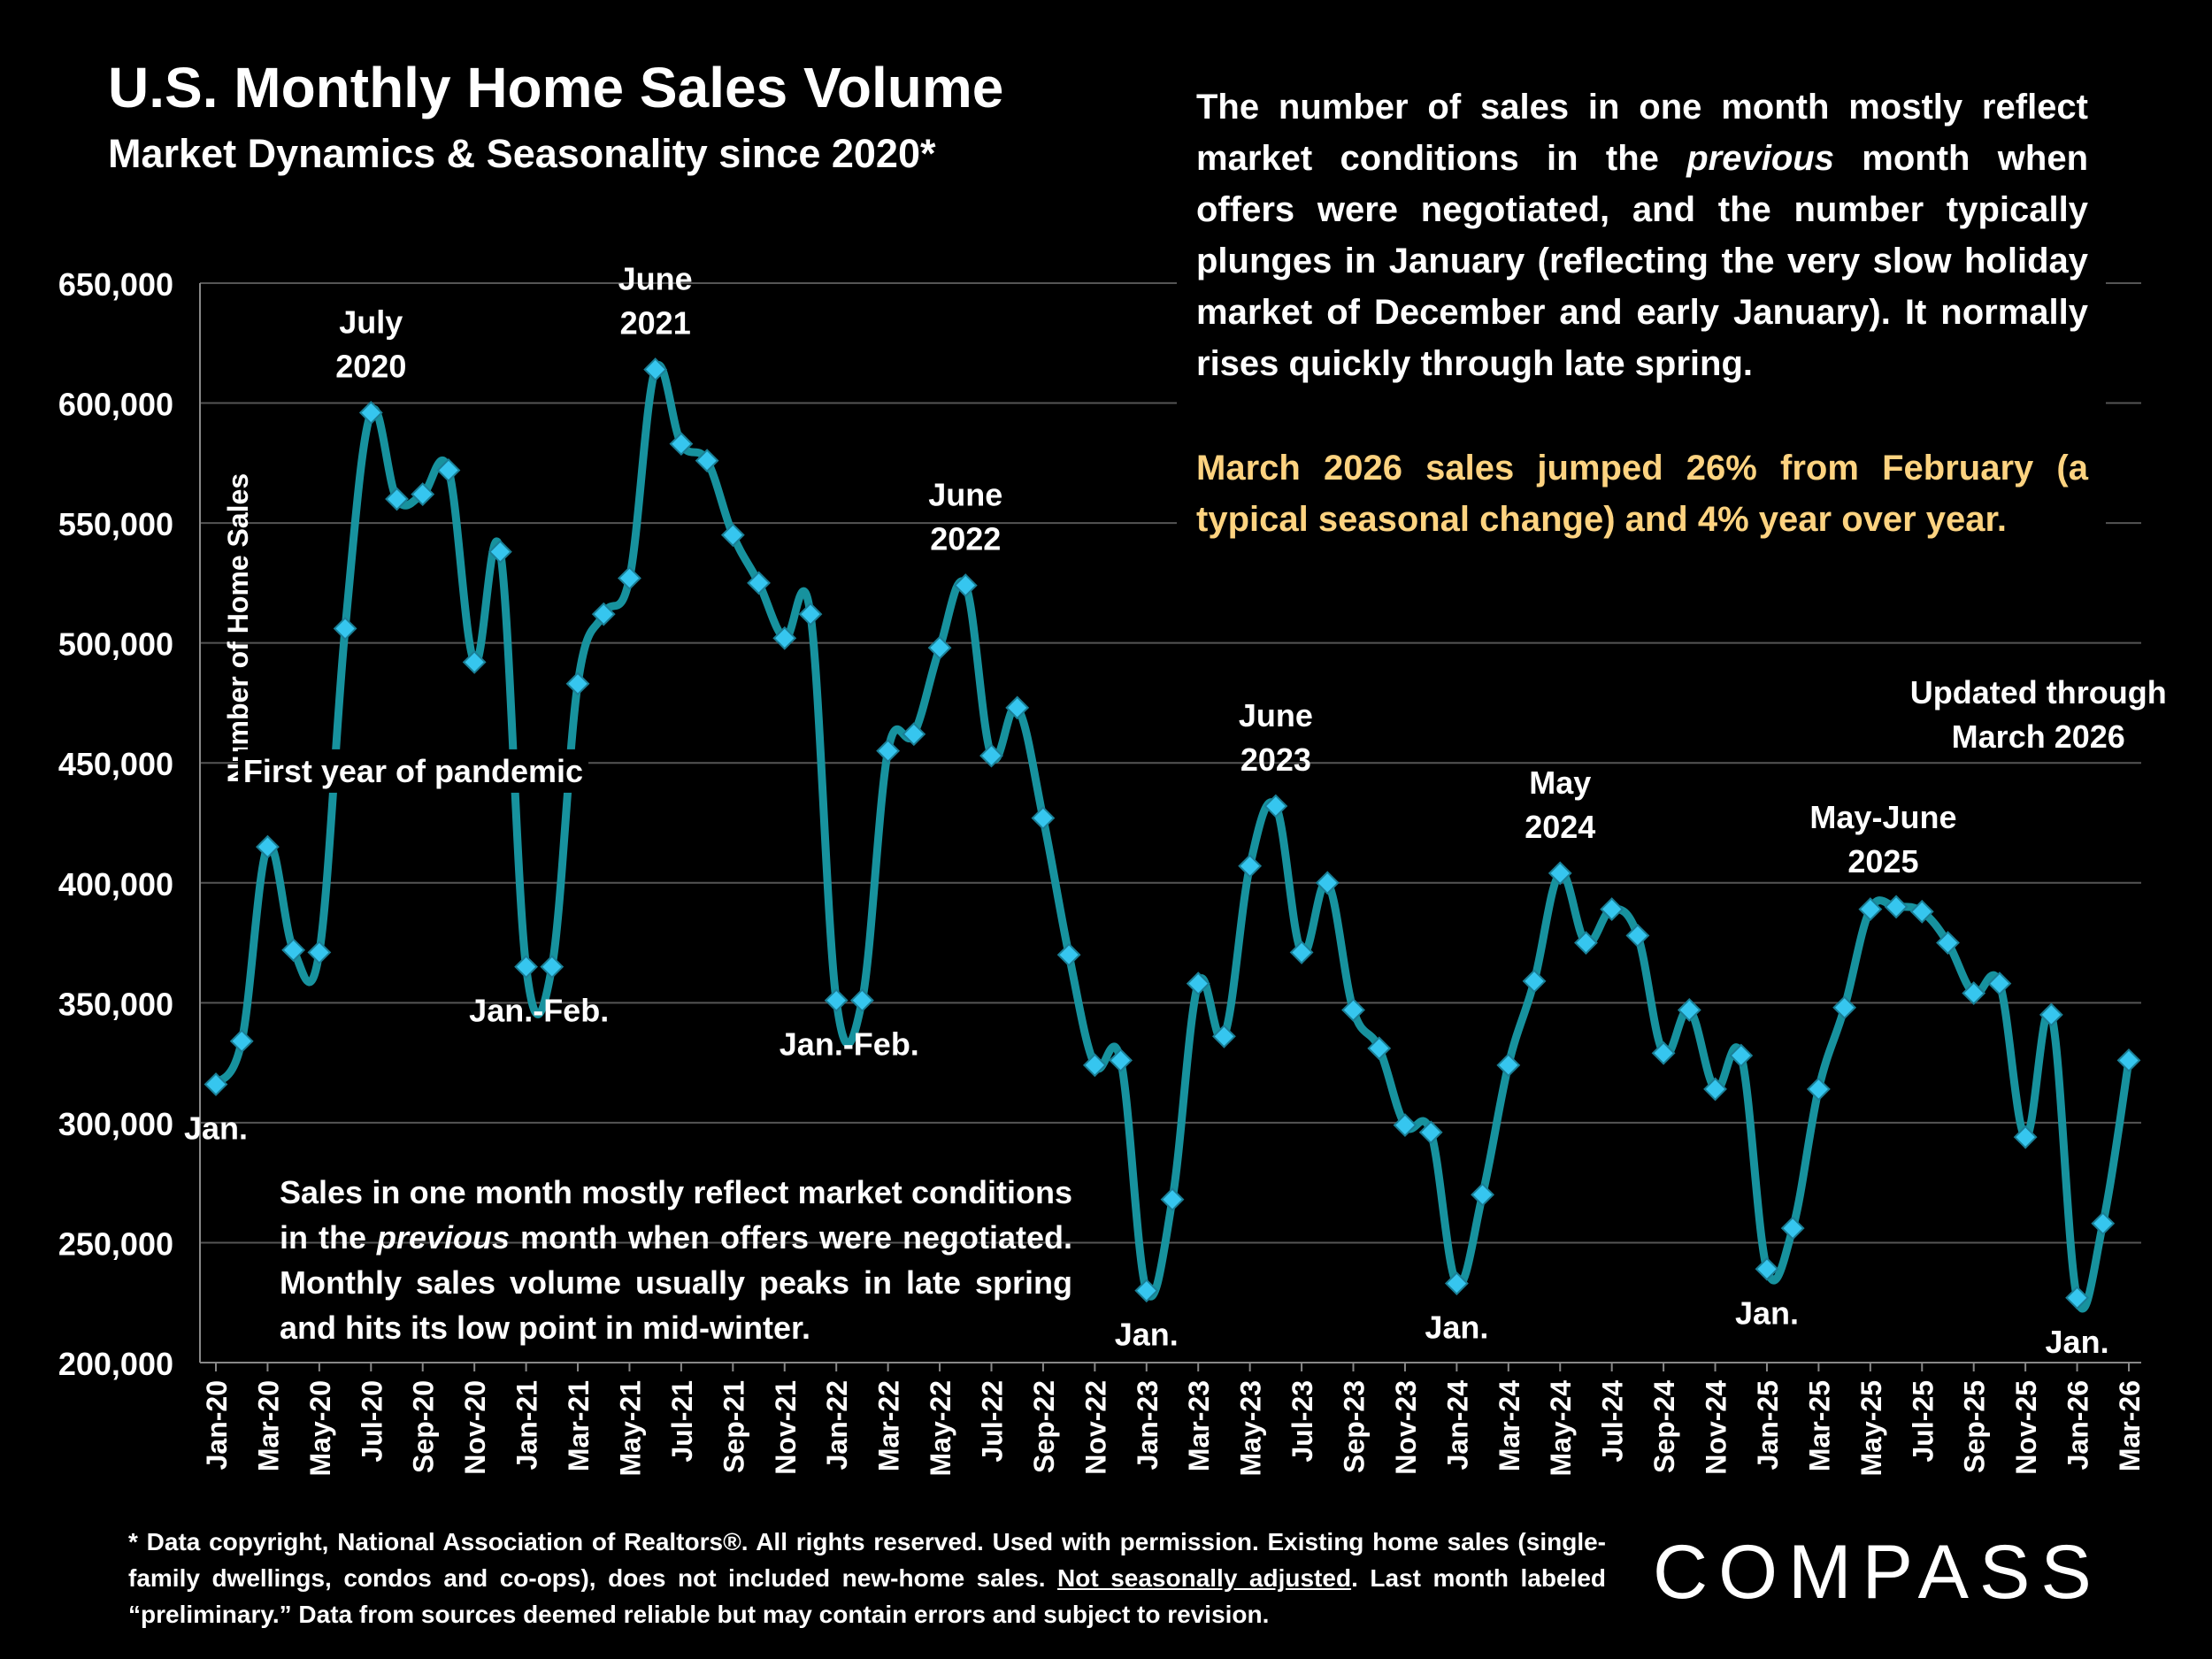 Image resolution: width=2212 pixels, height=1659 pixels. Describe the element at coordinates (656, 302) in the screenshot. I see `annotation-jun-2021: June 2021` at that location.